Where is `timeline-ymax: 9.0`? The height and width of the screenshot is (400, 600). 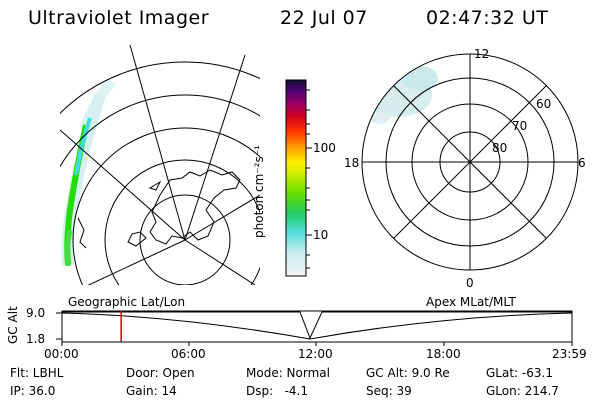 timeline-ymax: 9.0 is located at coordinates (36, 313).